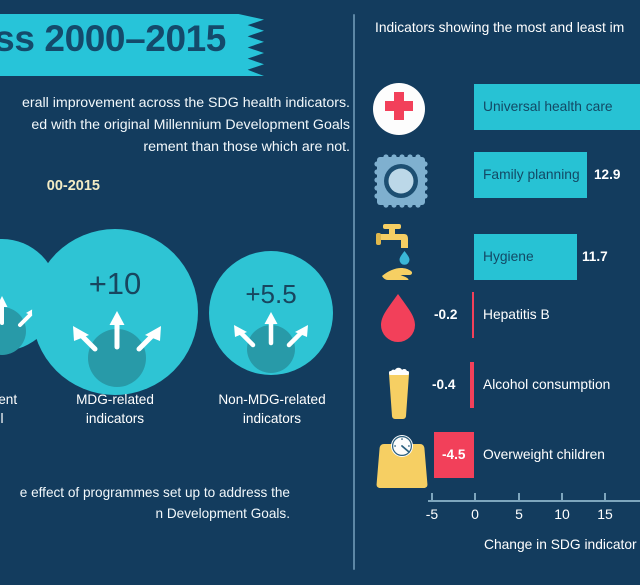  Describe the element at coordinates (444, 384) in the screenshot. I see `bar-value-alcohol-consumption: -0.4` at that location.